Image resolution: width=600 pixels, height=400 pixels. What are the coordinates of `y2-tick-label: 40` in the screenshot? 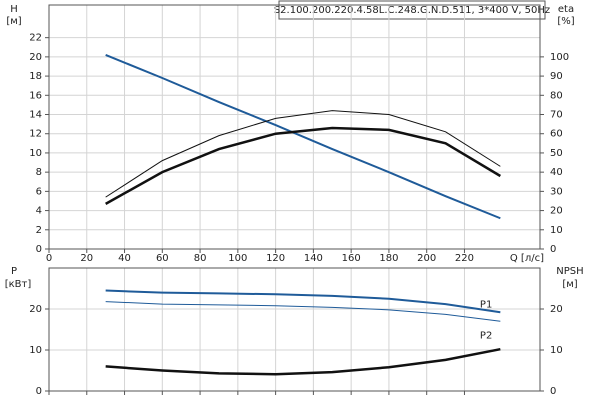 It's located at (556, 172).